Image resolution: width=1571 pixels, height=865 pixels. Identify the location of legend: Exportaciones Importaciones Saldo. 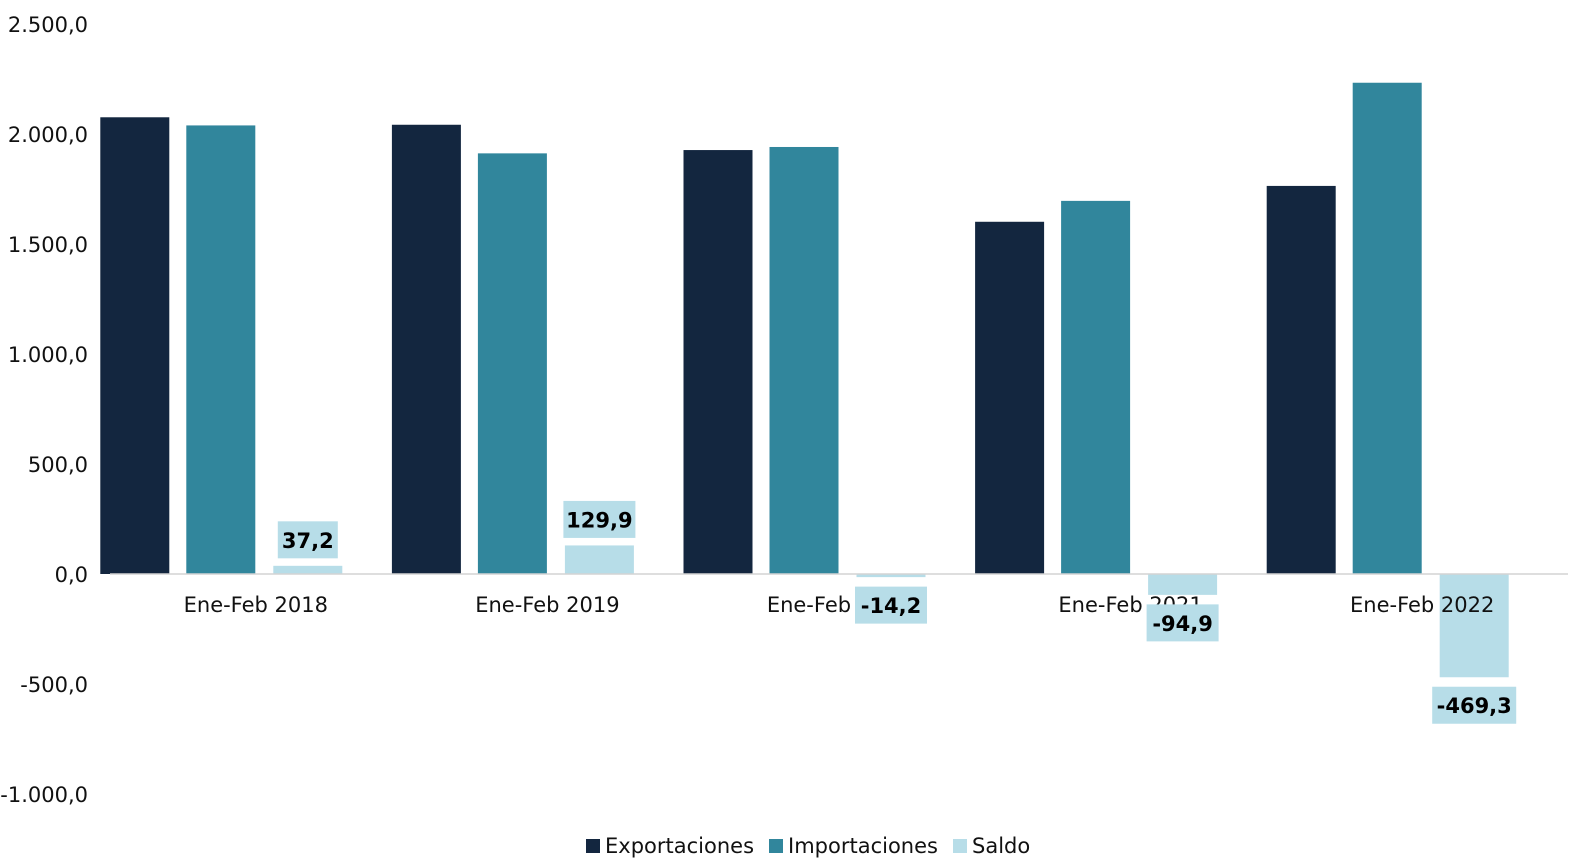
(808, 846).